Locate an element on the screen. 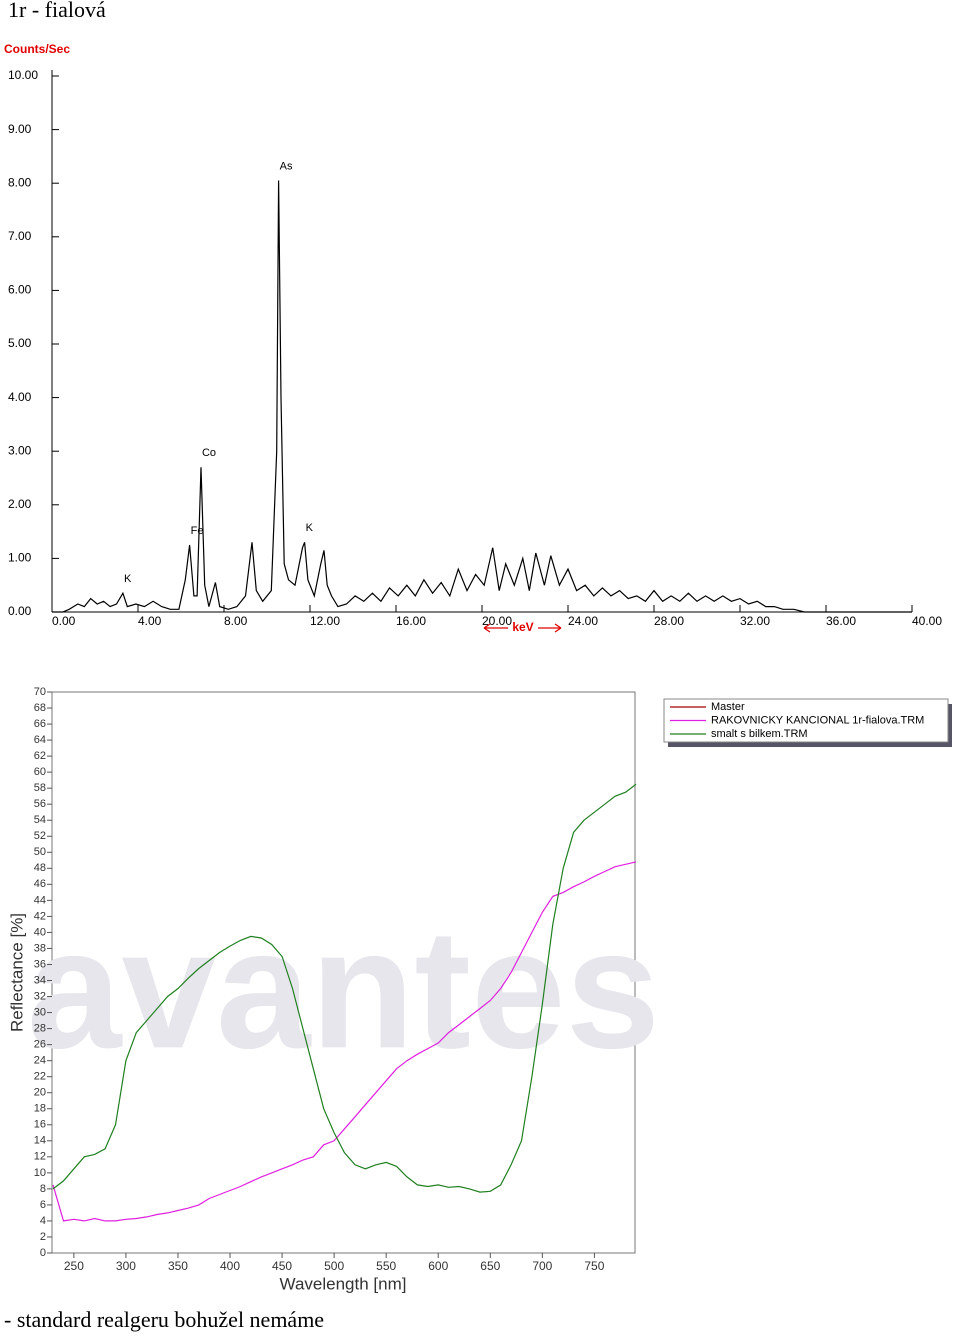 This screenshot has width=960, height=1336. y-tick-label: 12 is located at coordinates (40, 1157).